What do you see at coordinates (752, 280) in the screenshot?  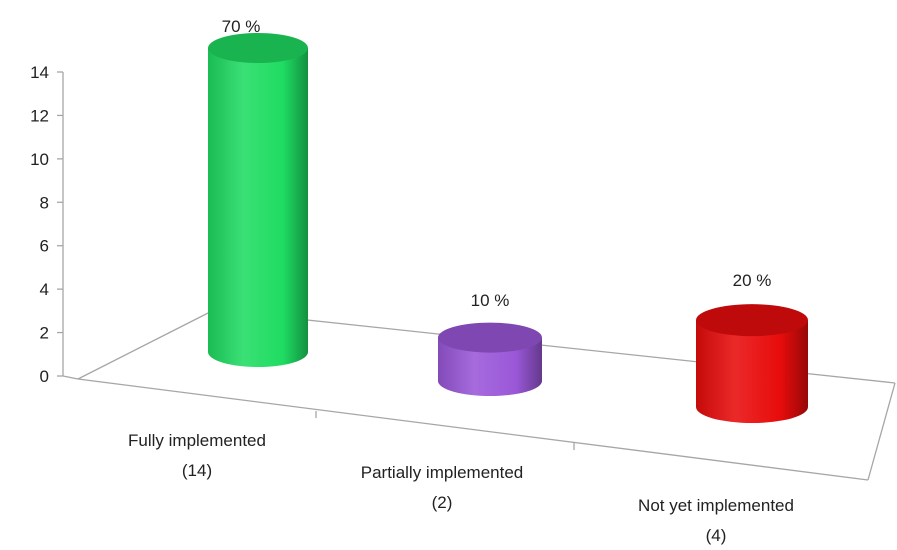 I see `data-label: 20 %` at bounding box center [752, 280].